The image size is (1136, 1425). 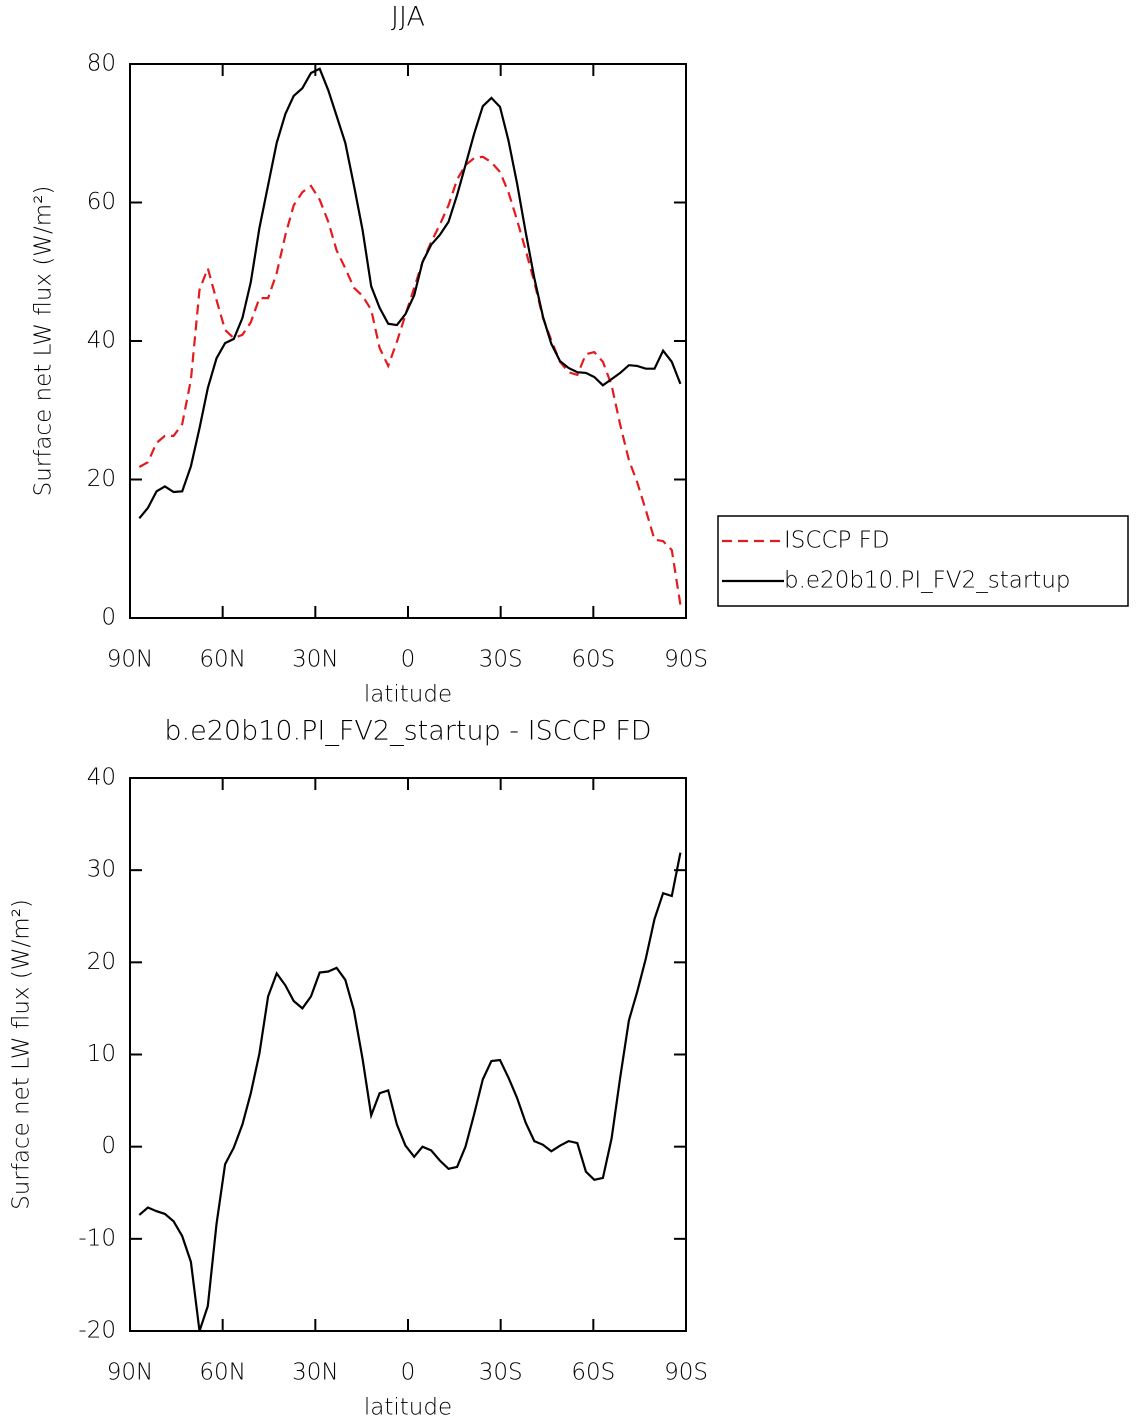 What do you see at coordinates (97, 1331) in the screenshot?
I see `y-tick-label: -20` at bounding box center [97, 1331].